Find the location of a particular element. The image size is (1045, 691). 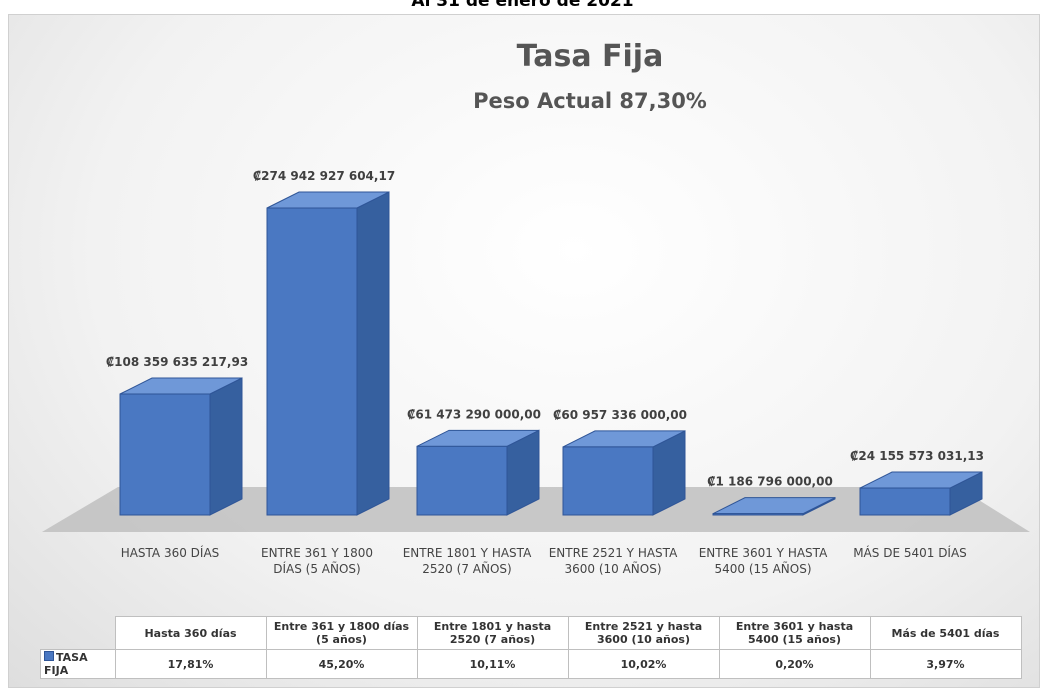

data-label: ₡24 155 573 031,13 is located at coordinates (917, 456).